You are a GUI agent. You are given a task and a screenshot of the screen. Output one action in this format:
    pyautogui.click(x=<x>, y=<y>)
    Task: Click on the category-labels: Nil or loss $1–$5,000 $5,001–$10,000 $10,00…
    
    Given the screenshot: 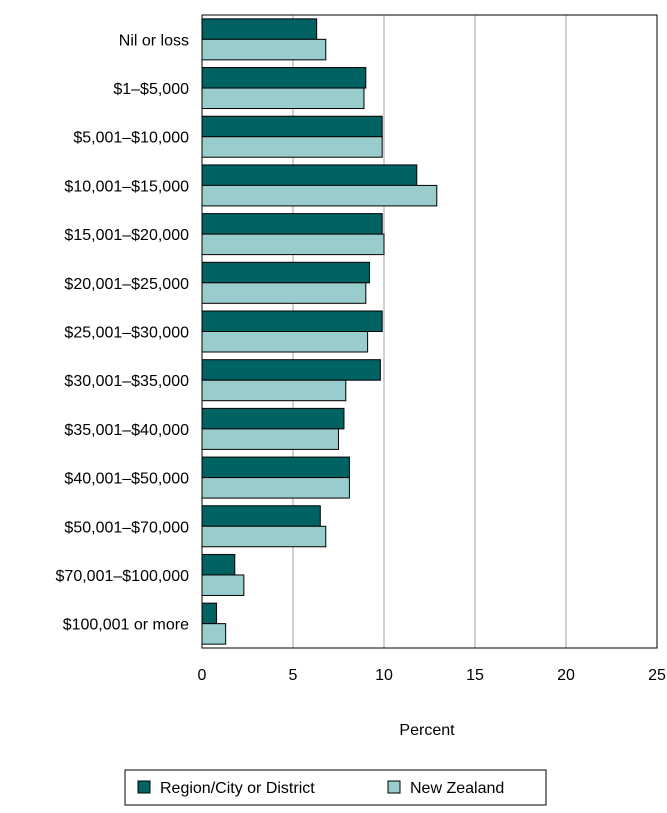 What is the action you would take?
    pyautogui.click(x=123, y=332)
    